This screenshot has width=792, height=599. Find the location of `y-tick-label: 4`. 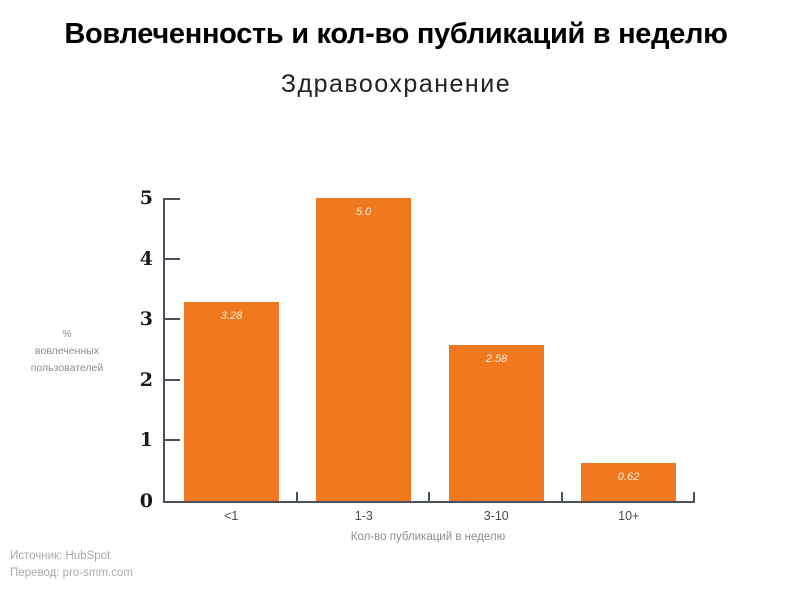

y-tick-label: 4 is located at coordinates (146, 258).